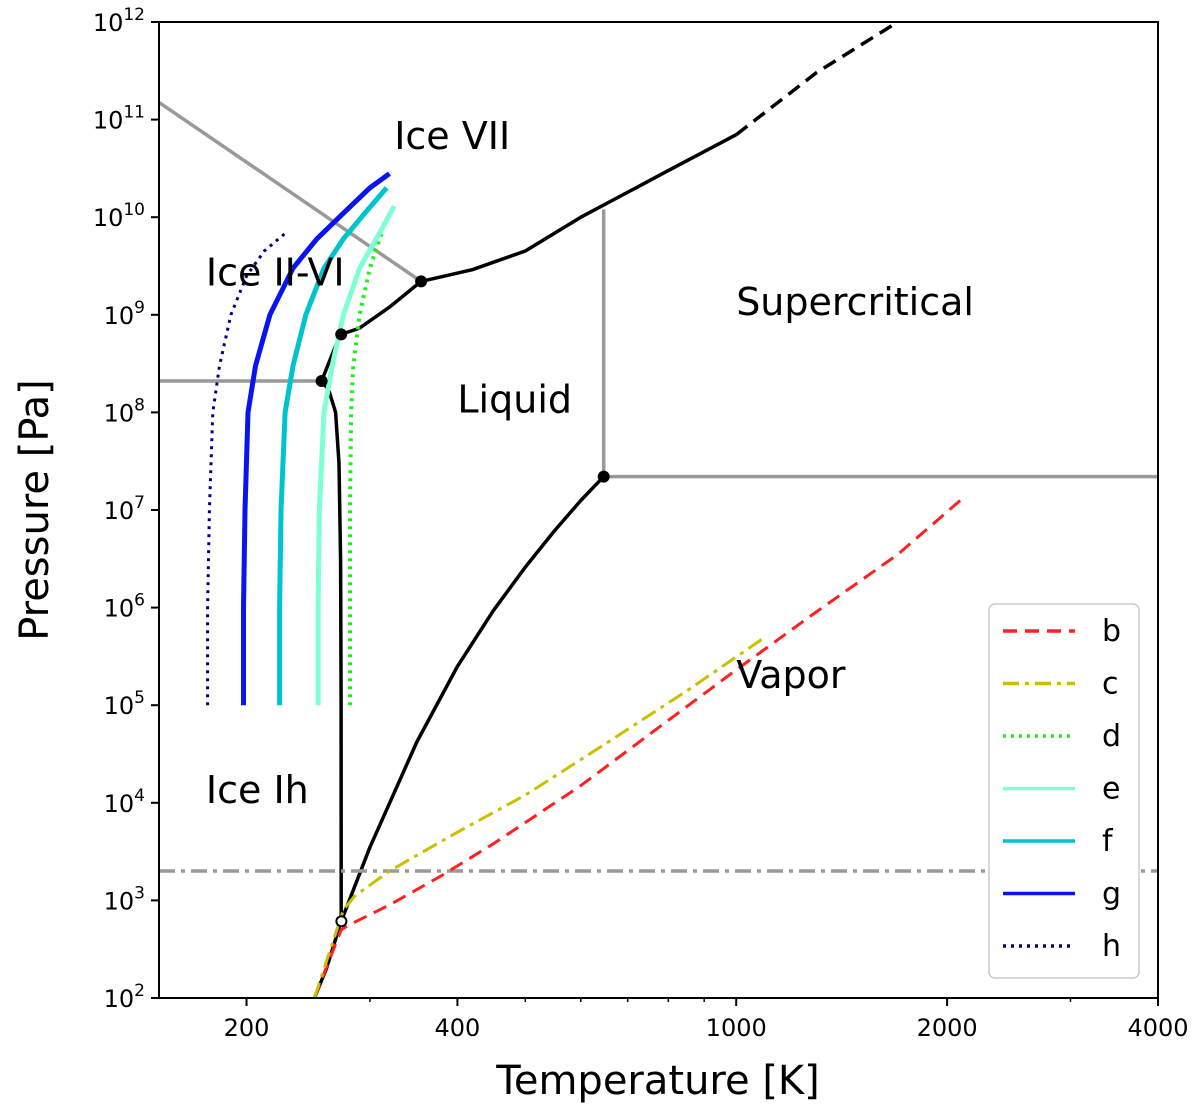 Image resolution: width=1200 pixels, height=1120 pixels. What do you see at coordinates (736, 1028) in the screenshot?
I see `x-tick-label: 1000` at bounding box center [736, 1028].